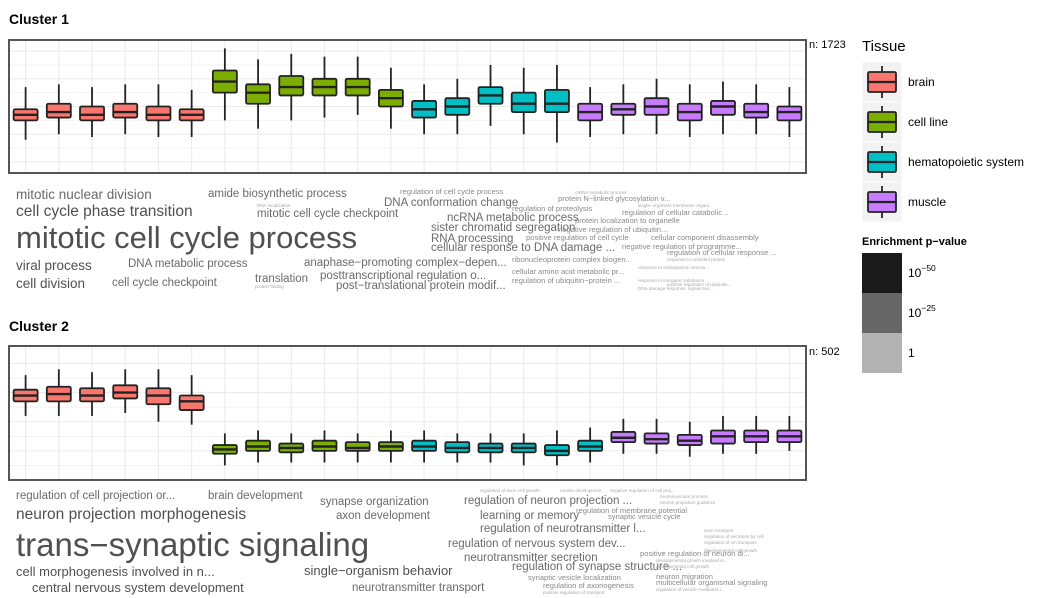 Image resolution: width=1044 pixels, height=598 pixels. I want to click on wordcloud-term: axon development, so click(383, 516).